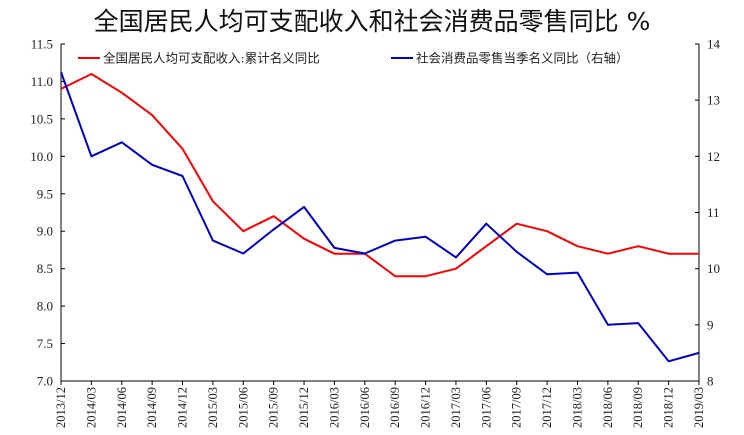 This screenshot has width=744, height=435. What do you see at coordinates (714, 44) in the screenshot?
I see `y-tick-label-right: 14` at bounding box center [714, 44].